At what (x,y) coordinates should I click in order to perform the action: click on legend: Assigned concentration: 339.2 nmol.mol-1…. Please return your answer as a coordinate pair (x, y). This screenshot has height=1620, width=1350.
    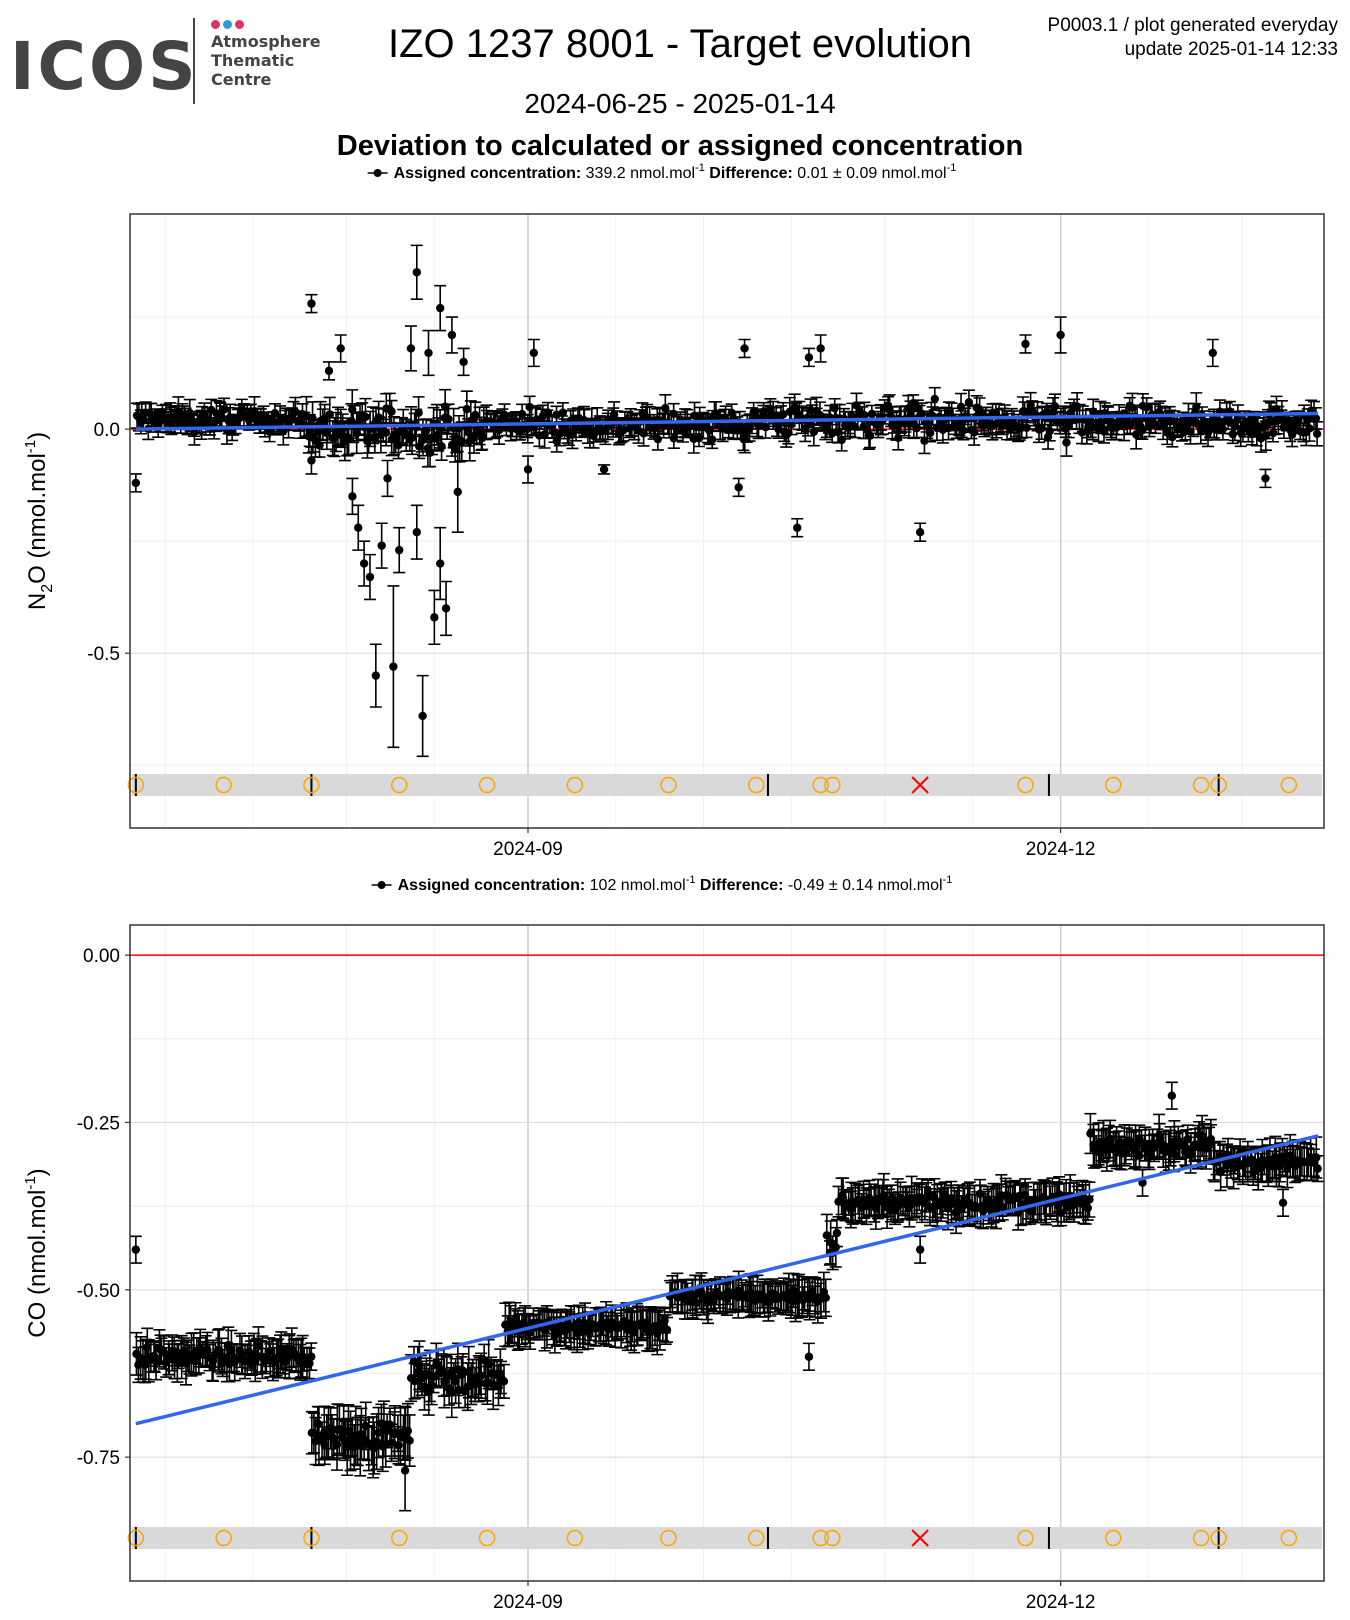
    Looking at the image, I should click on (675, 172).